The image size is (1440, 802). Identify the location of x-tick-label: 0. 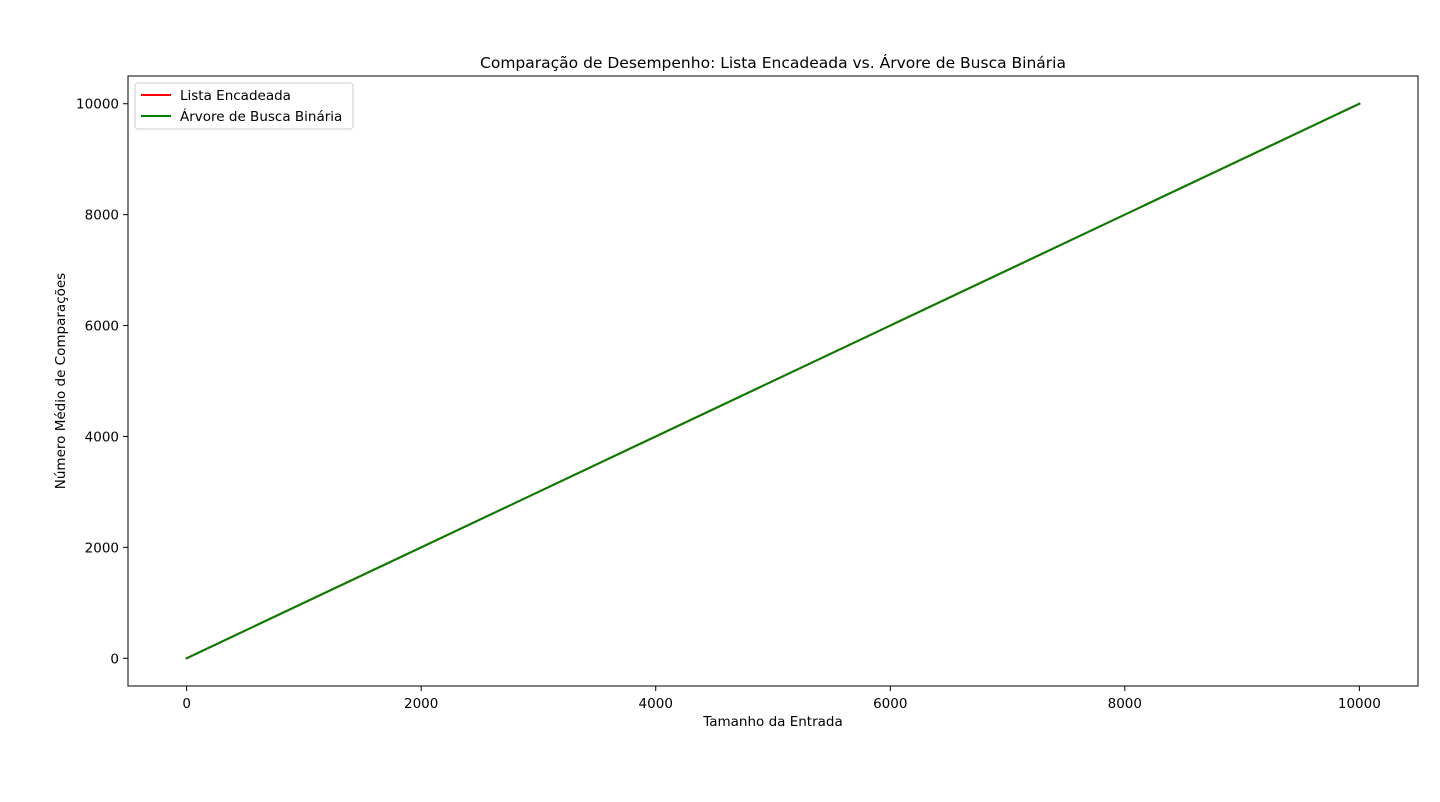
(186, 704).